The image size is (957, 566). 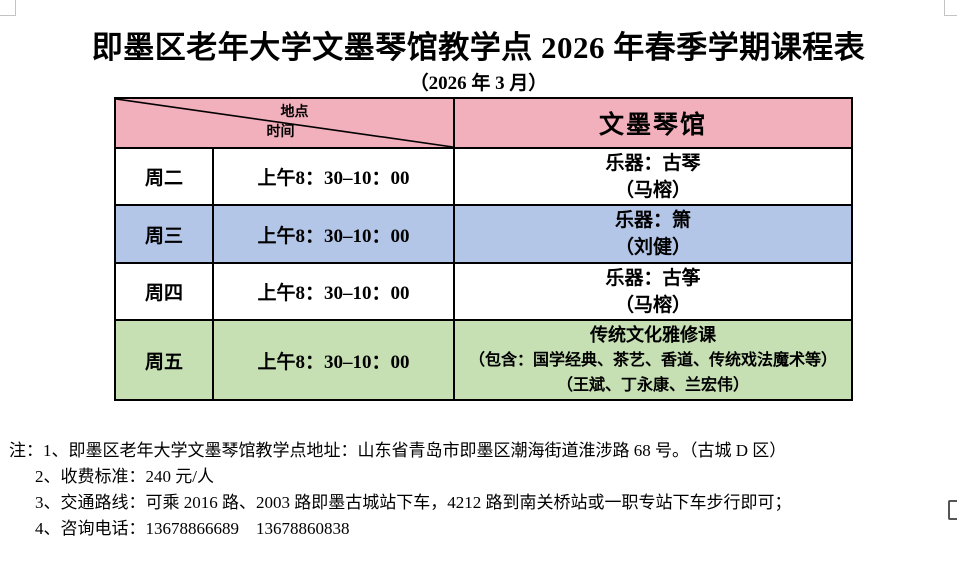 I want to click on course-title-line: 乐器：箫, so click(x=652, y=220).